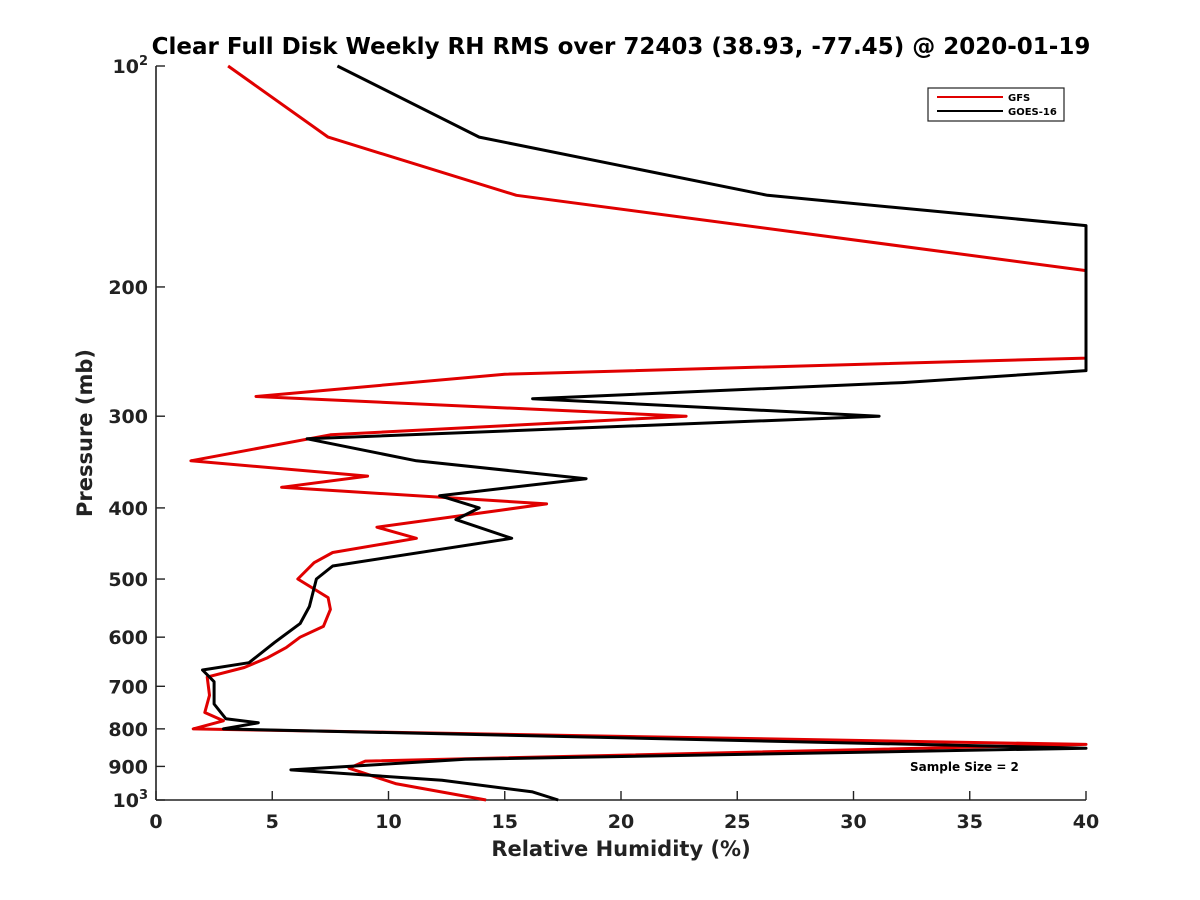 Image resolution: width=1200 pixels, height=900 pixels. I want to click on x-tick-label: 5, so click(272, 822).